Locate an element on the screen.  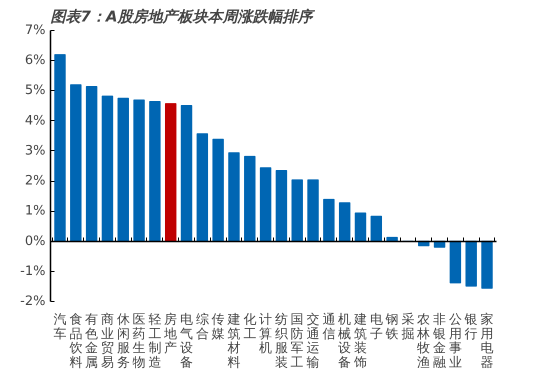
x-tick-label: 汽车 is located at coordinates (59, 327).